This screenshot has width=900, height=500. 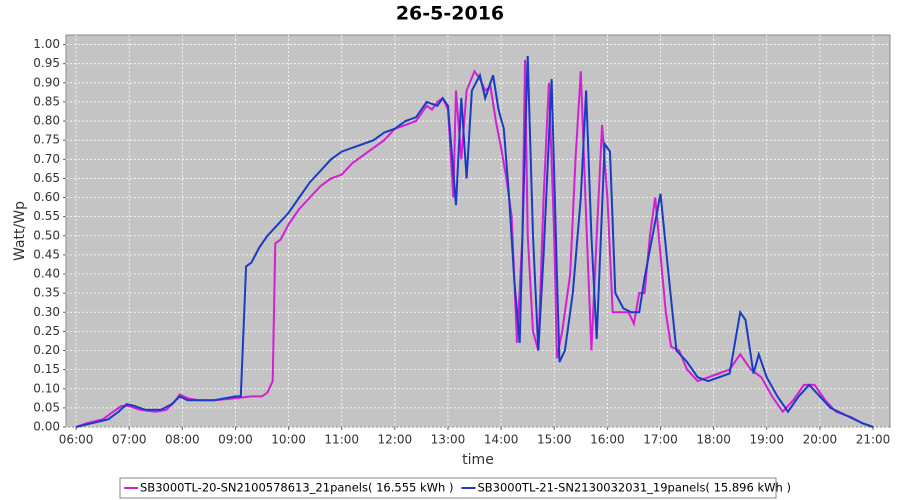 What do you see at coordinates (660, 440) in the screenshot?
I see `x-tick-label: 17:00` at bounding box center [660, 440].